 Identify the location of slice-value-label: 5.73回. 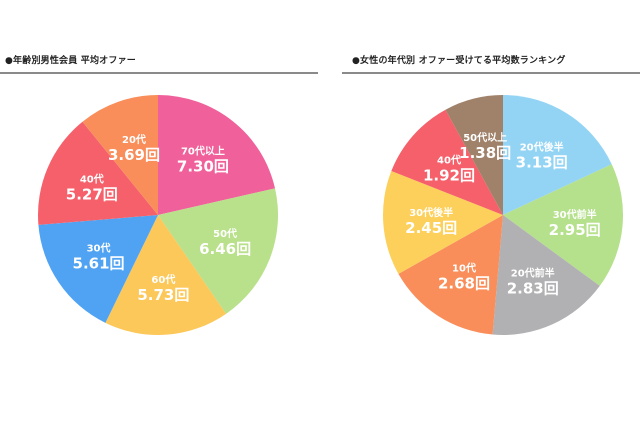
(163, 295).